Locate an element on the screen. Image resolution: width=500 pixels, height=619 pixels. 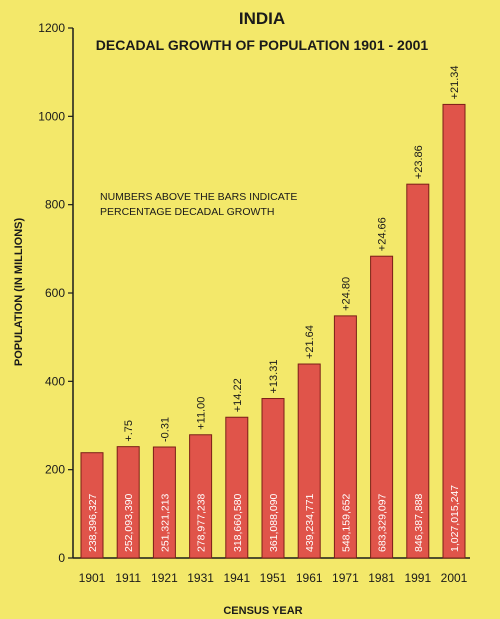
population-label-1901: 238,396,327 is located at coordinates (93, 522).